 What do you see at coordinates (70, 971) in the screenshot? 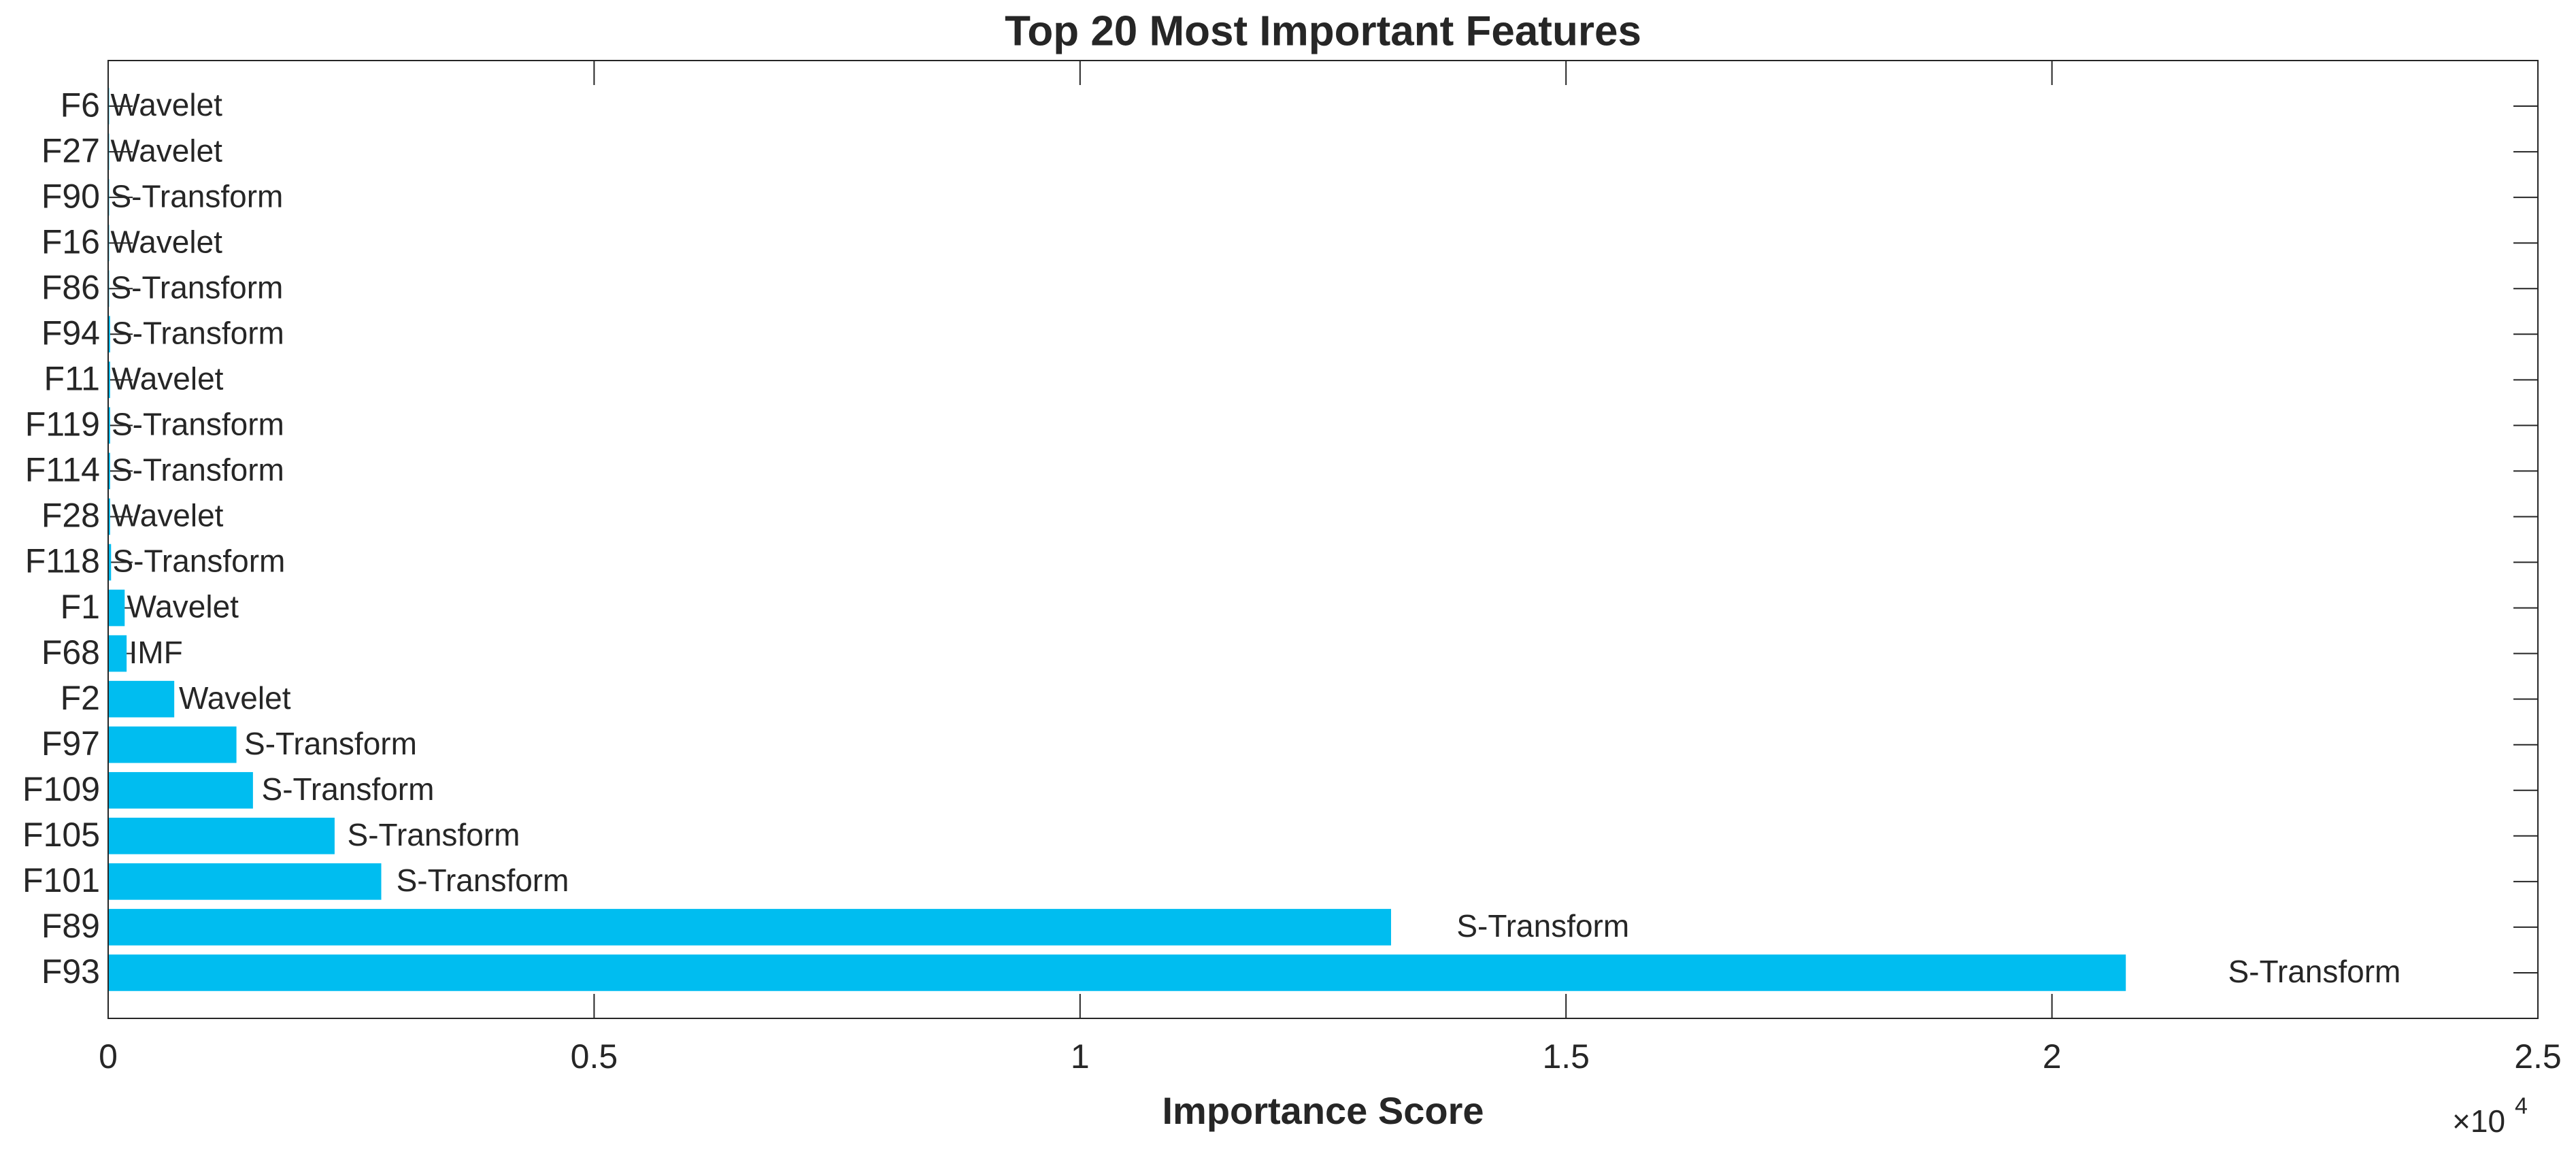
I see `y-tick-label: F93` at bounding box center [70, 971].